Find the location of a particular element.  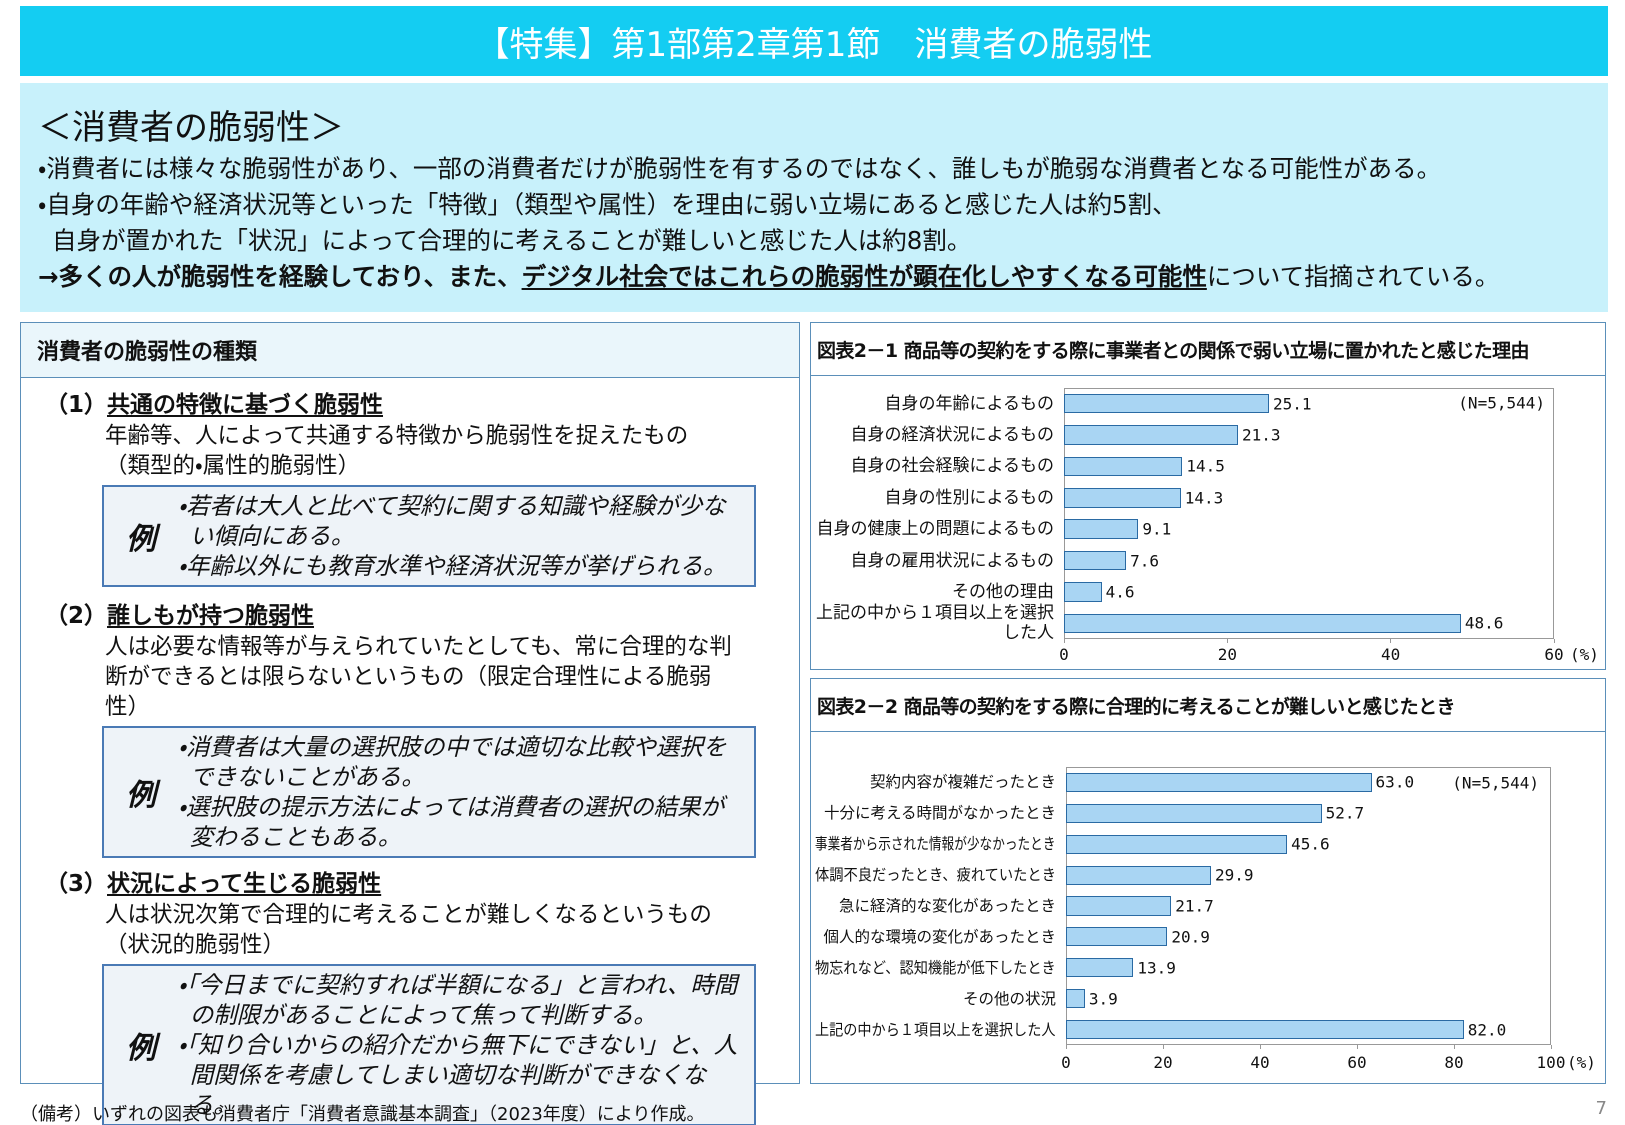

header-bar: 【特集】第1部第2章第1節 消費者の脆弱性 is located at coordinates (814, 41).